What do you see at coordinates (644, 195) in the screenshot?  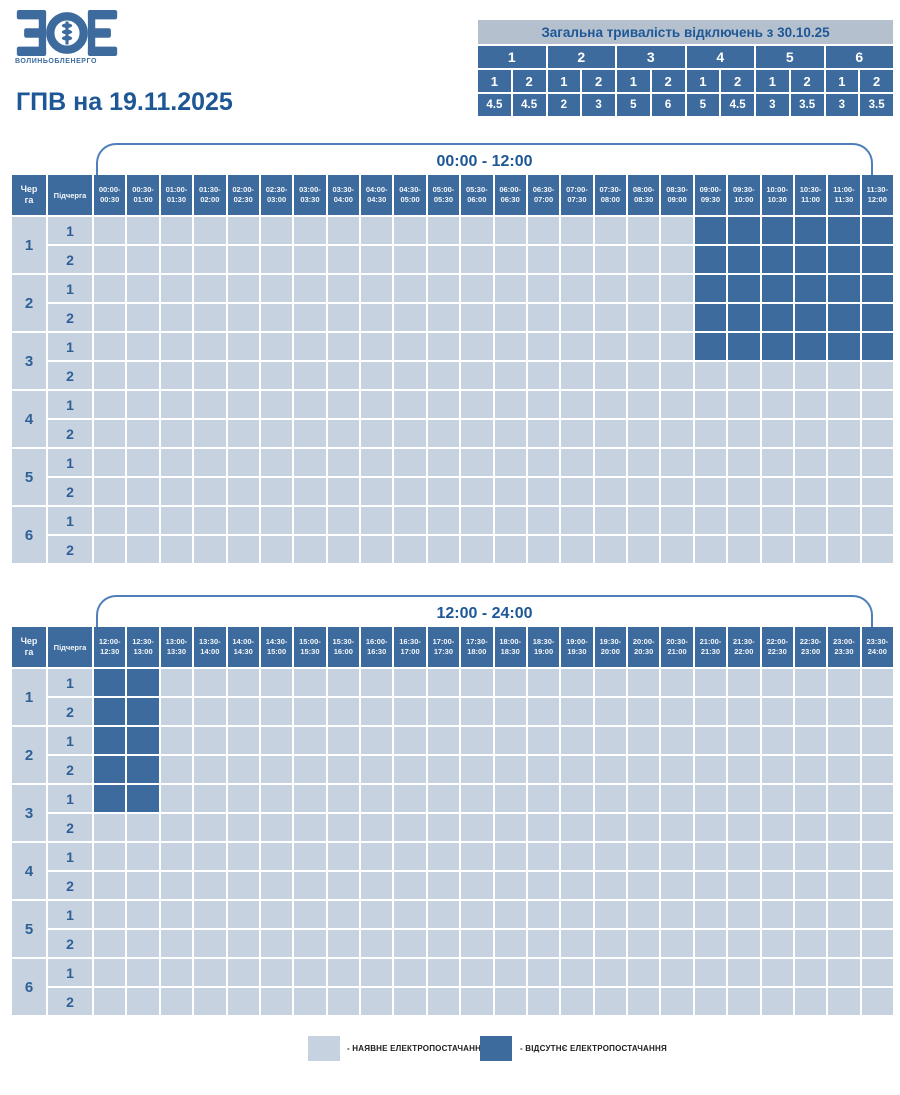 I see `time-slot-header: 08:00- 08:30` at bounding box center [644, 195].